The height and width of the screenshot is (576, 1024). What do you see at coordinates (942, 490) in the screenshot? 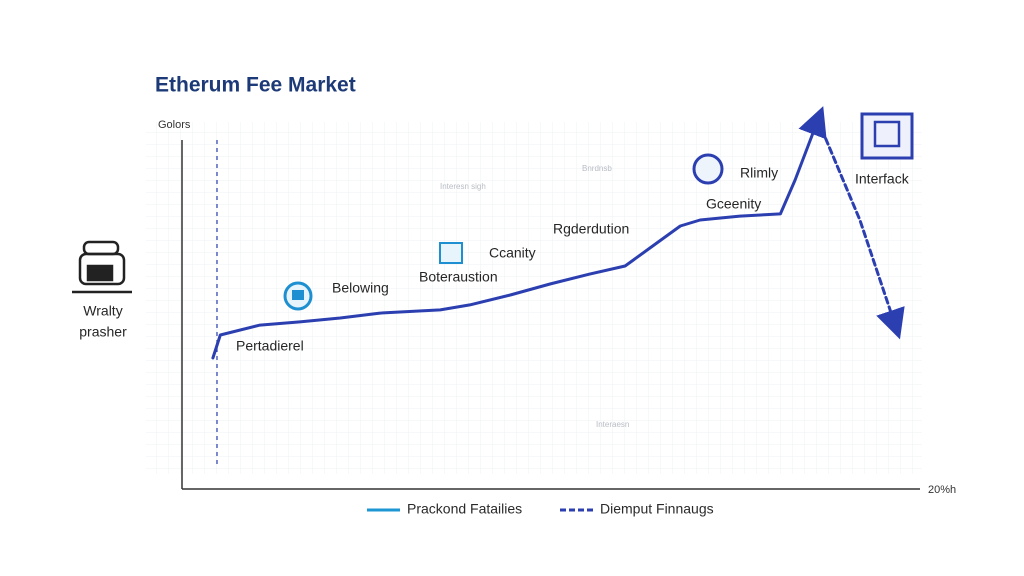
I see `x-axis-label: 20%h` at bounding box center [942, 490].